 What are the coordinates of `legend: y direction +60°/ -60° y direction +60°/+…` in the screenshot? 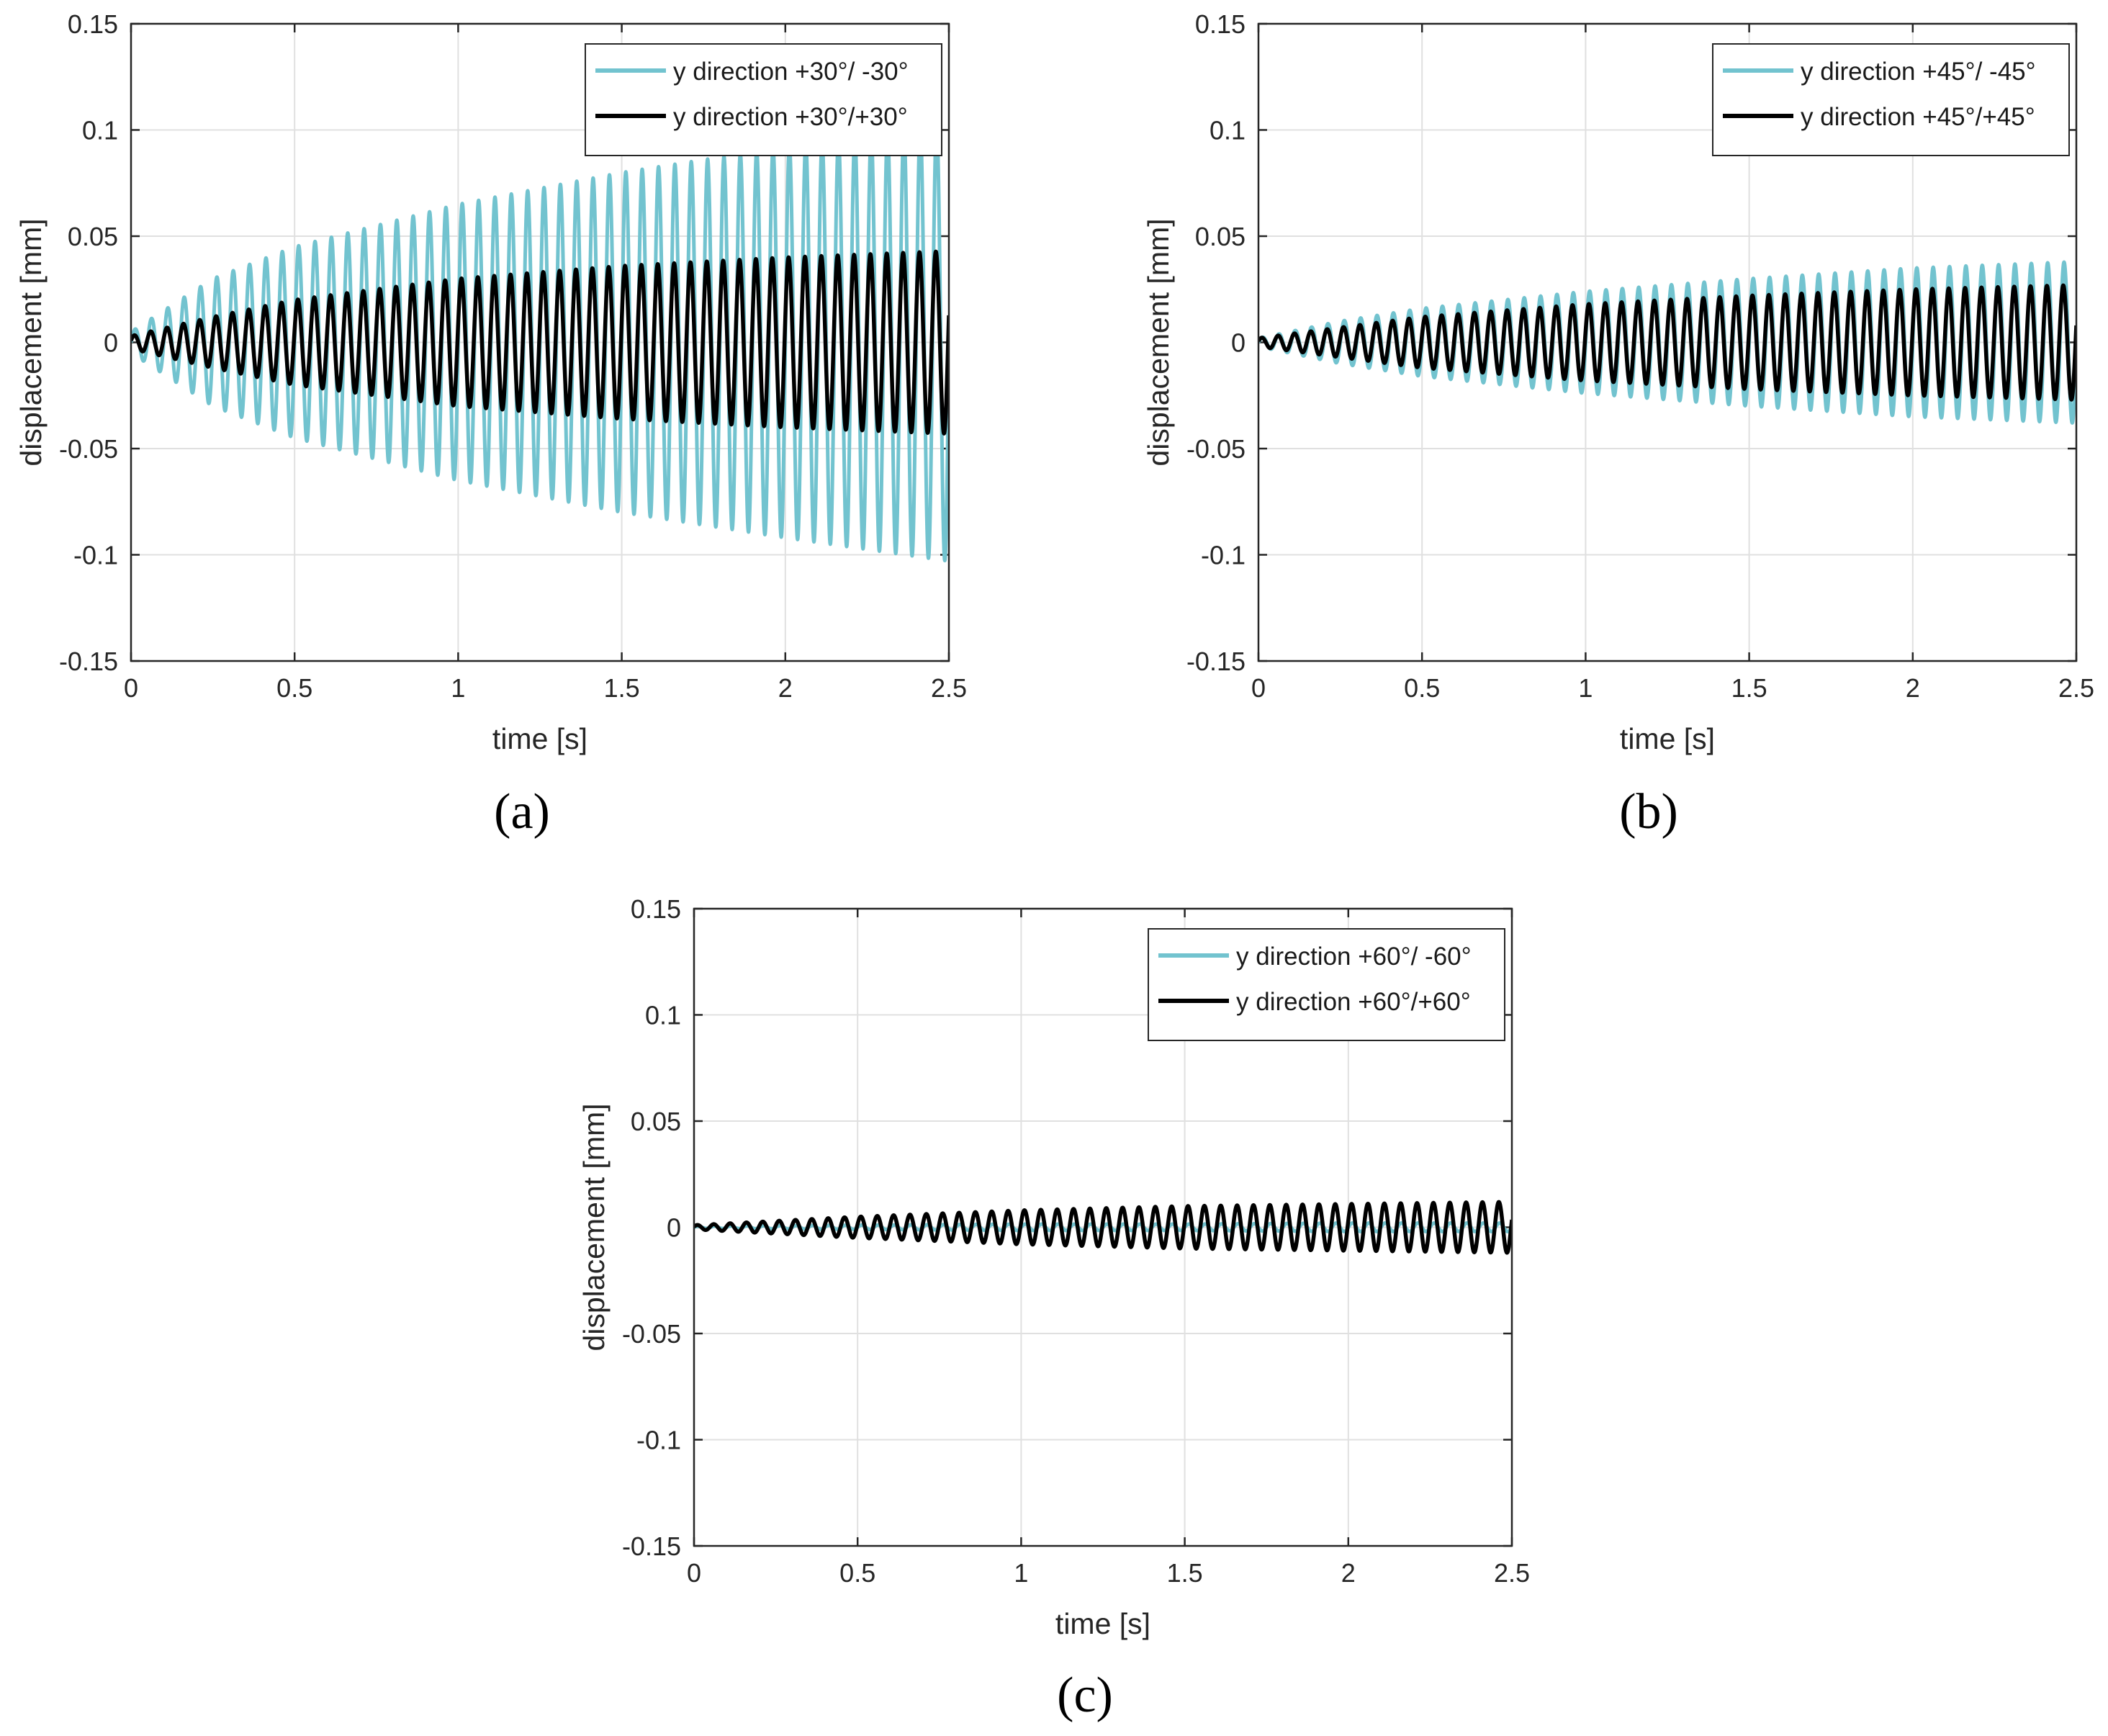 It's located at (1326, 984).